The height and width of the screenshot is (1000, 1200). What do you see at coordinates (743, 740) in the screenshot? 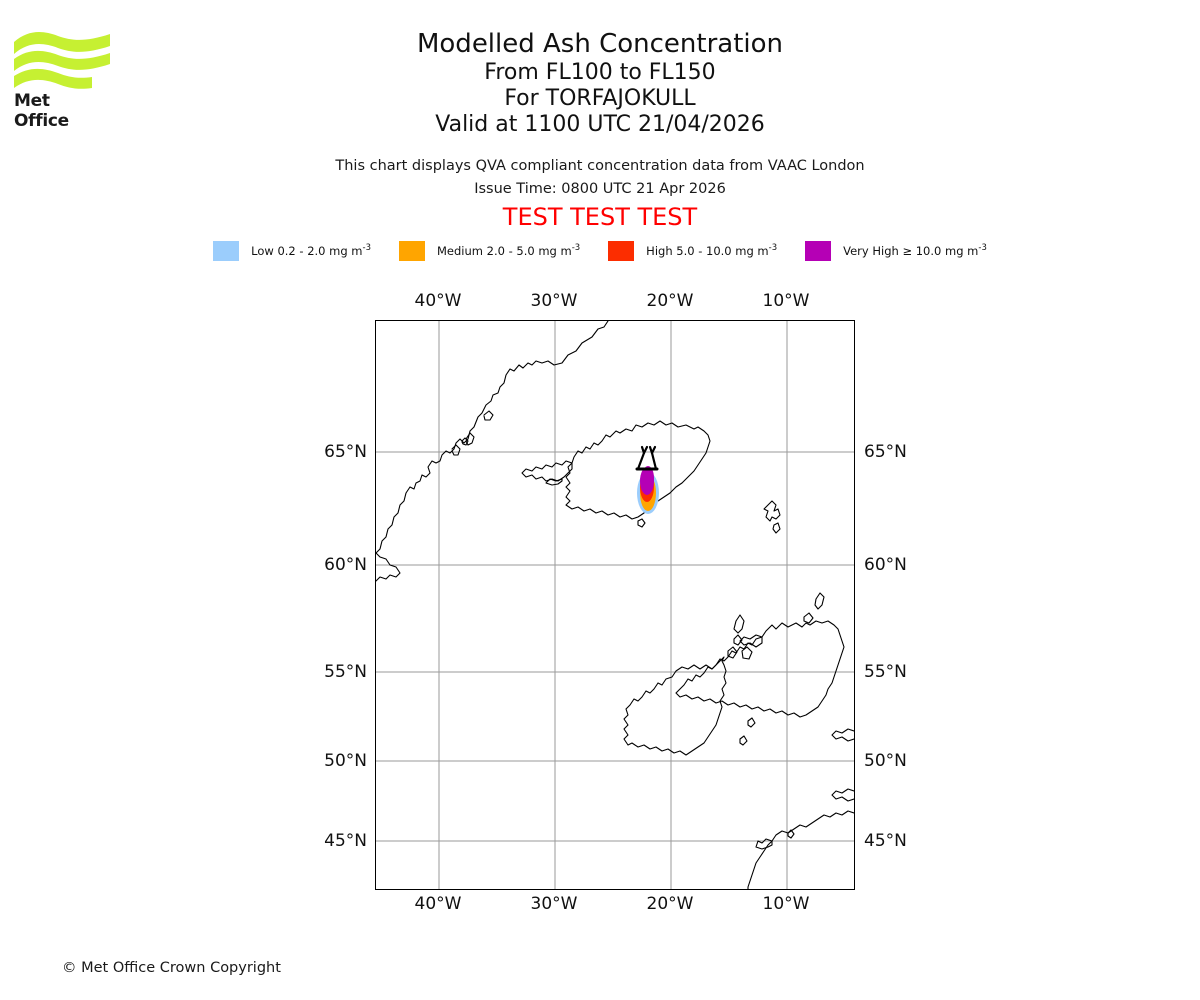
I see `anglesey-island` at bounding box center [743, 740].